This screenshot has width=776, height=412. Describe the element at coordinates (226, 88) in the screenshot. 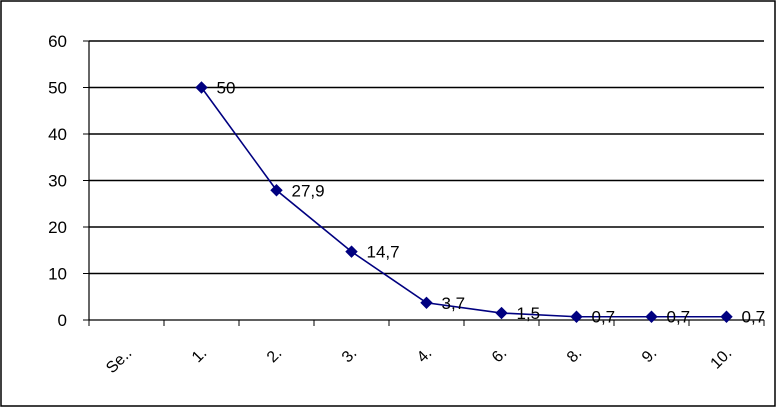

I see `data-label: 50` at that location.